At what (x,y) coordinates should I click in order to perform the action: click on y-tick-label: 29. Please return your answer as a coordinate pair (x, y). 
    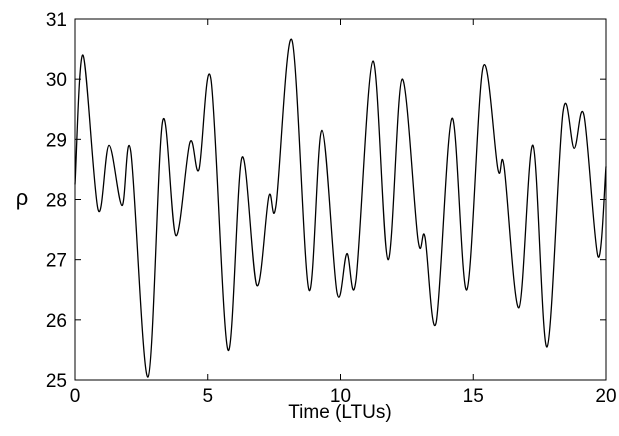
    Looking at the image, I should click on (56, 140).